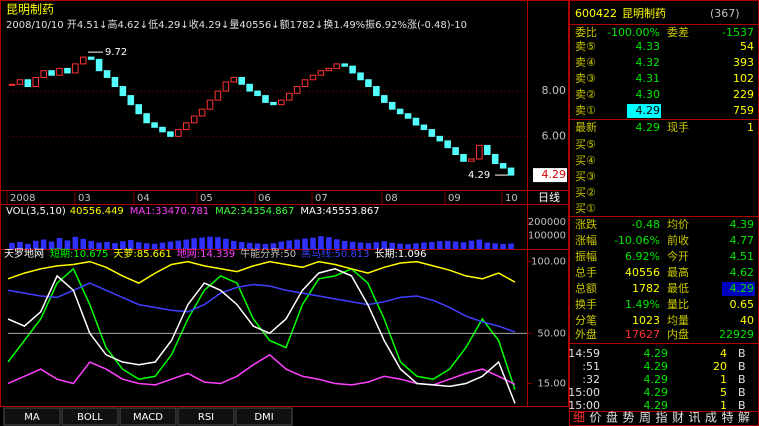 The image size is (759, 426). Describe the element at coordinates (97, 211) in the screenshot. I see `vol-legend: 40556.449` at that location.